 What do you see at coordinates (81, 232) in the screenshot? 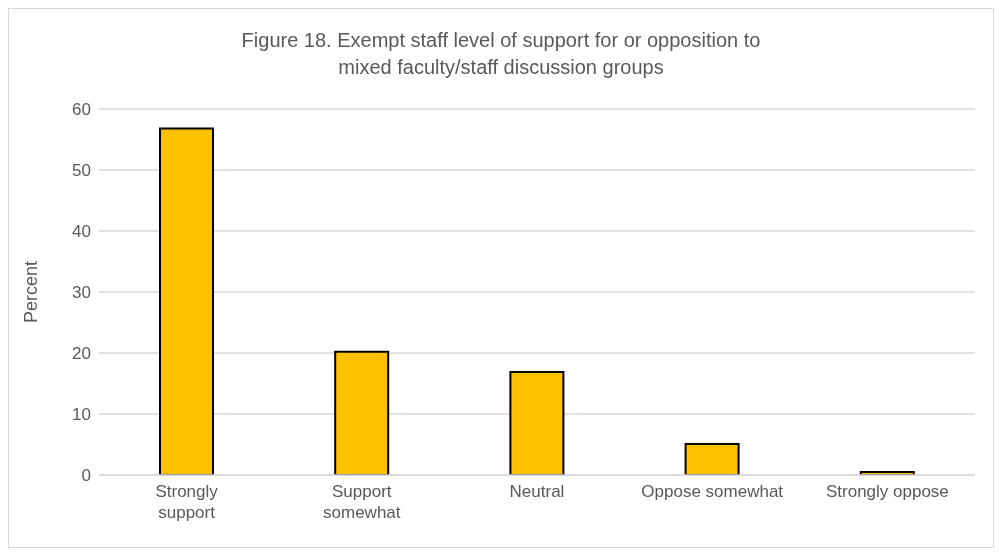
I see `y-tick-label: 40` at bounding box center [81, 232].